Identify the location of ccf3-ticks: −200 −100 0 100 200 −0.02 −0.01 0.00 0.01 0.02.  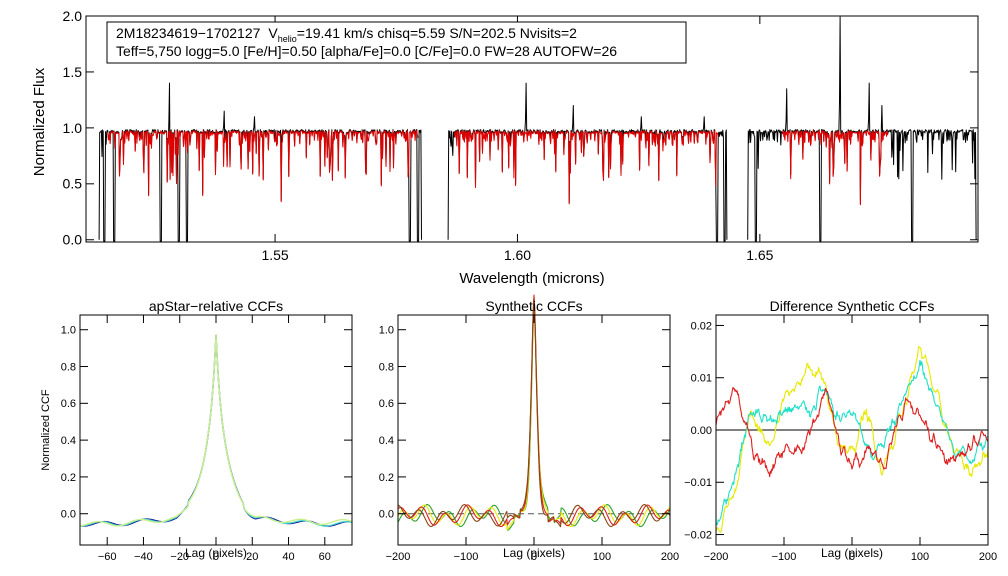
(840, 439).